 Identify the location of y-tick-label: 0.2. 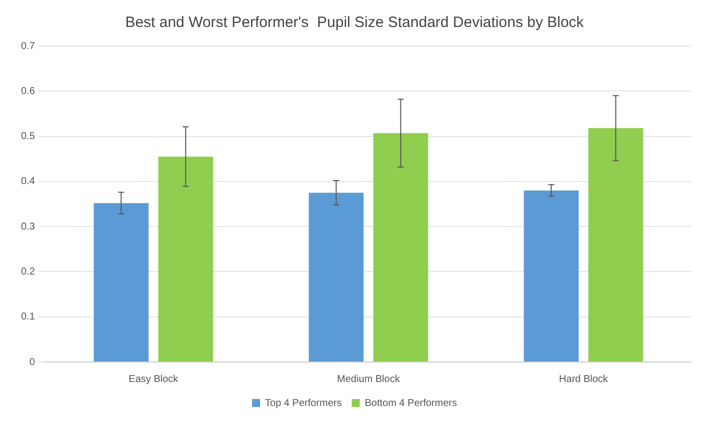
(28, 272).